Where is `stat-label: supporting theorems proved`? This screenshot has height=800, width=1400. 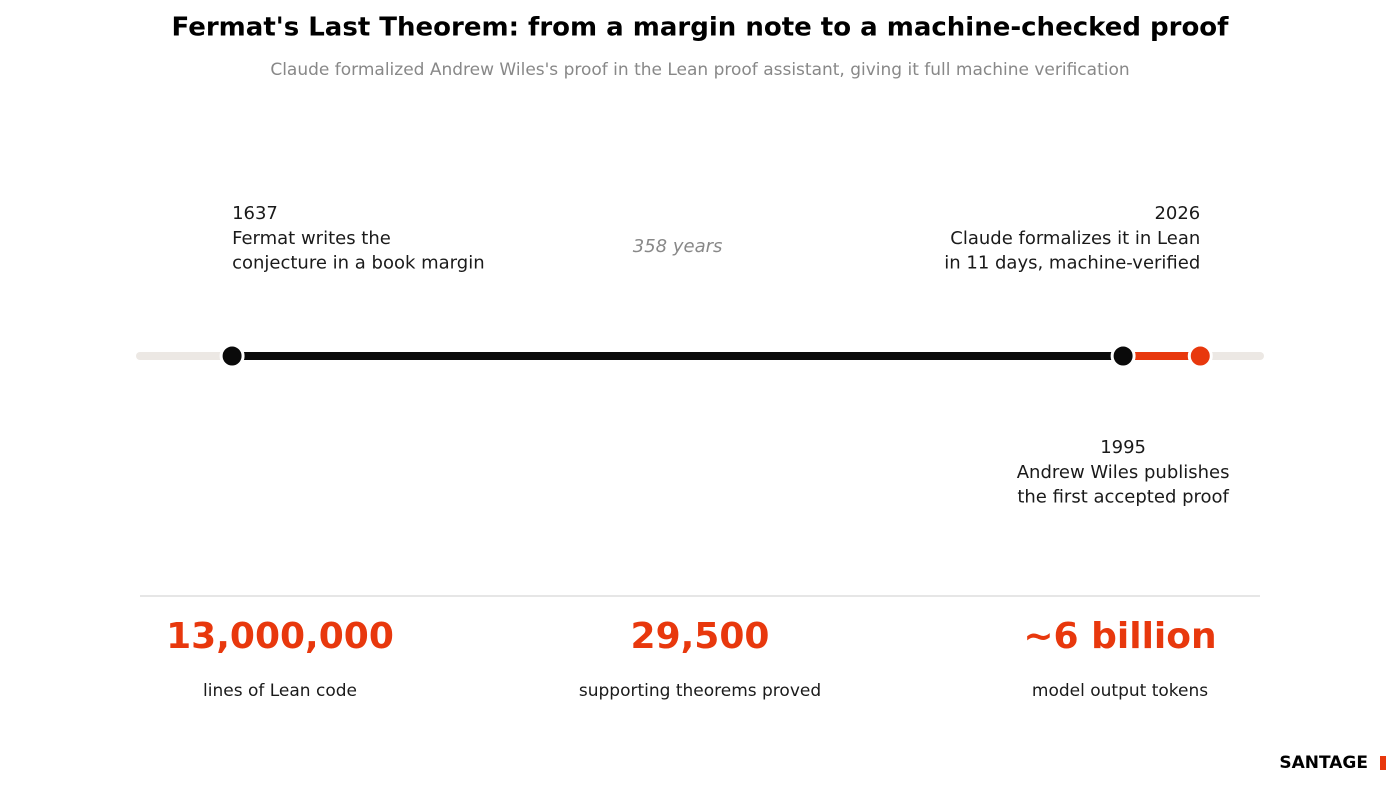
stat-label: supporting theorems proved is located at coordinates (700, 691).